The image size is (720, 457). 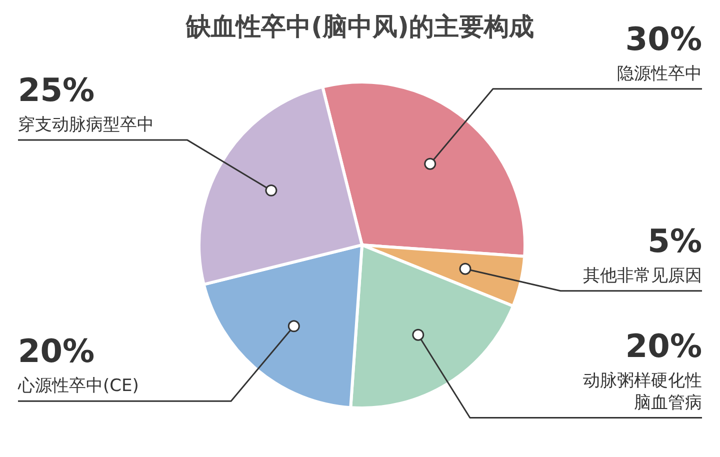 What do you see at coordinates (56, 90) in the screenshot?
I see `data-label: 25%` at bounding box center [56, 90].